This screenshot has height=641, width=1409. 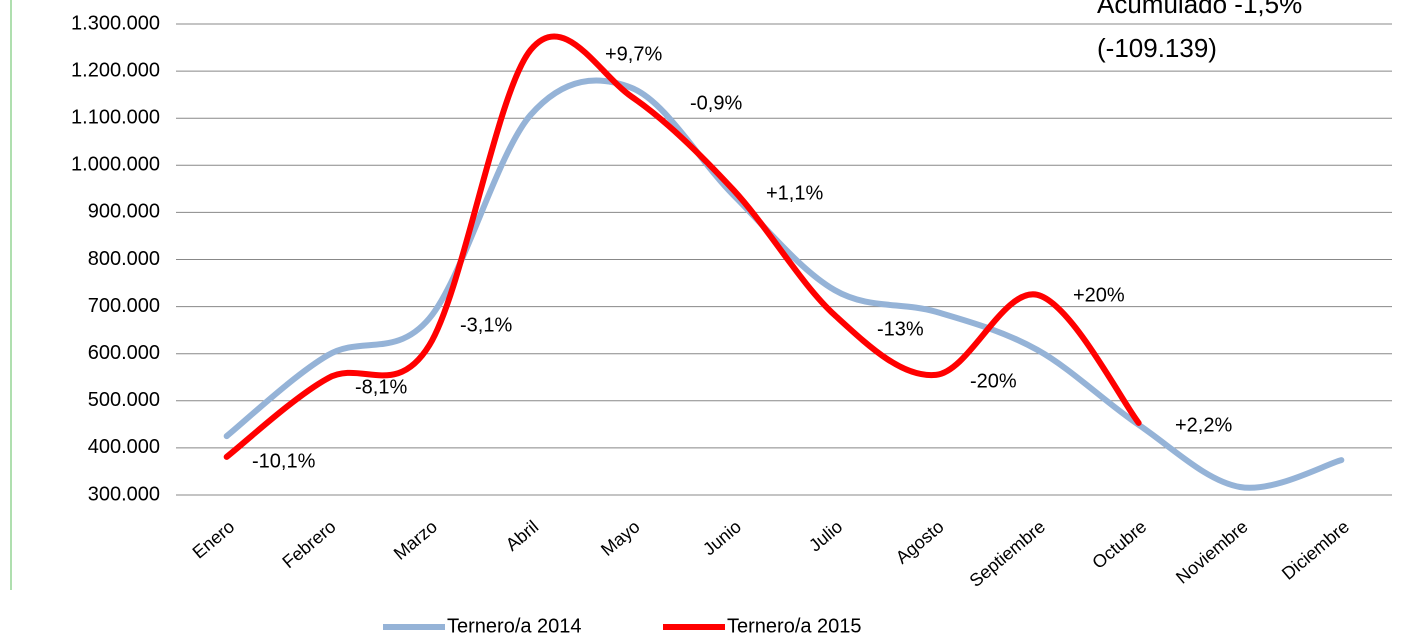 What do you see at coordinates (1212, 551) in the screenshot?
I see `x-tick-label: Noviembre` at bounding box center [1212, 551].